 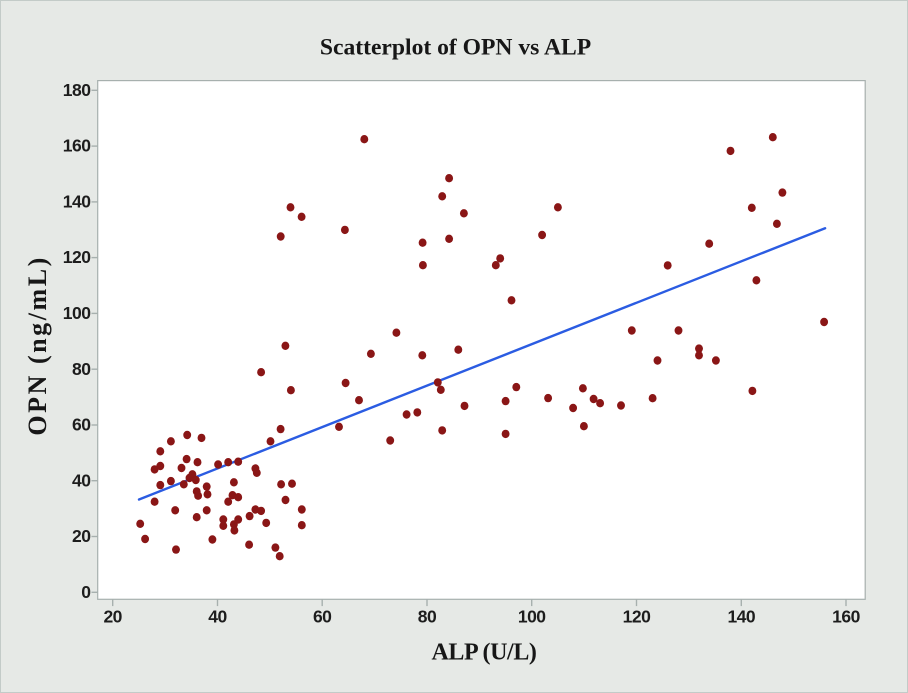 What do you see at coordinates (37, 345) in the screenshot?
I see `svg-text: OPN (ng/mL)` at bounding box center [37, 345].